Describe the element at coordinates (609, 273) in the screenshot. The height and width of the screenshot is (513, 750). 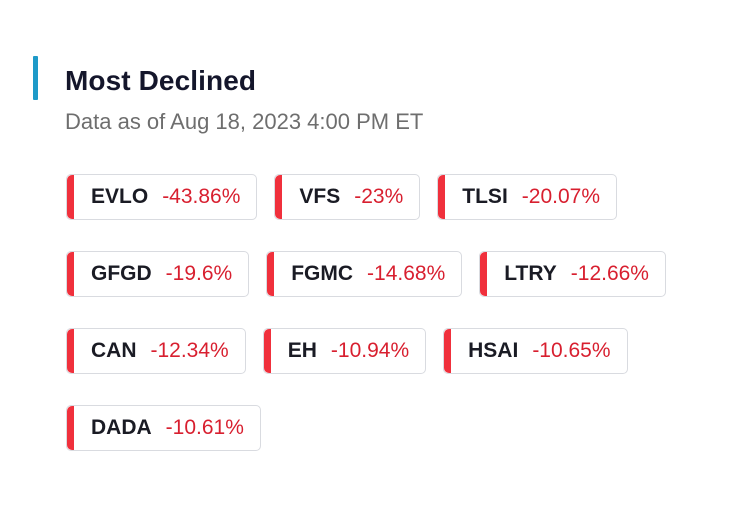
I see `percent-change: -12.66%` at that location.